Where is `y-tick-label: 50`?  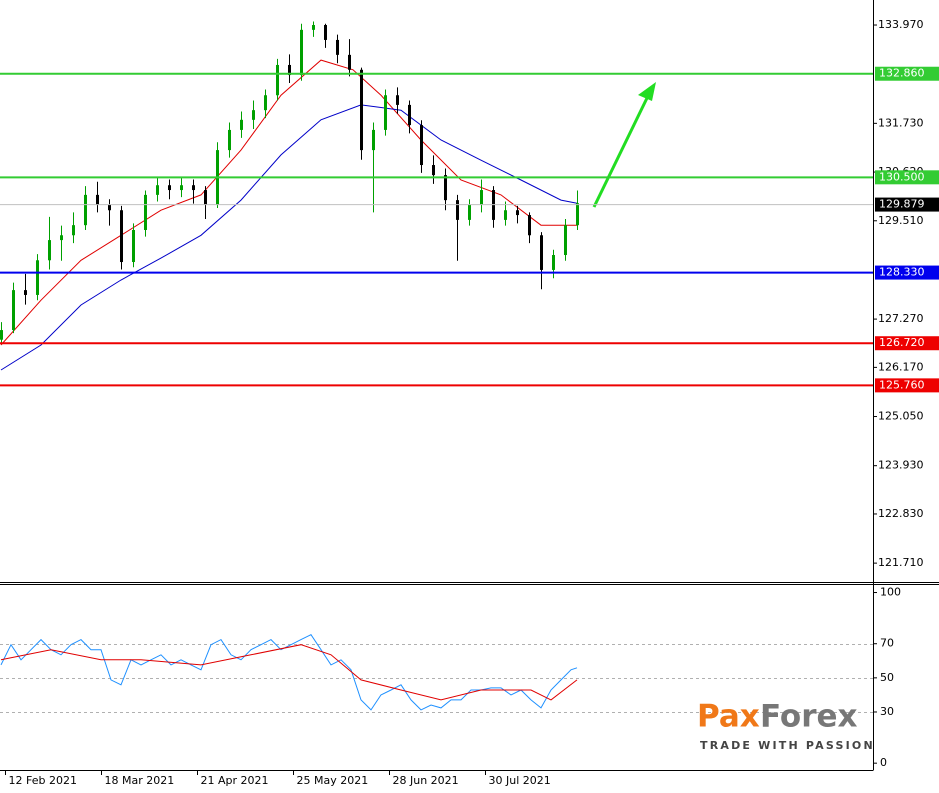 y-tick-label: 50 is located at coordinates (887, 677).